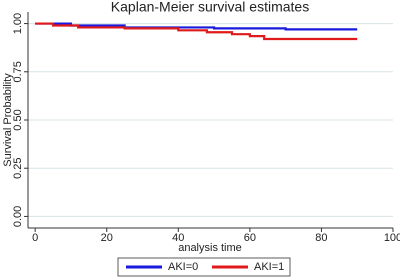 The width and height of the screenshot is (400, 280). Describe the element at coordinates (18, 119) in the screenshot. I see `y-tick-label: 0.50` at that location.